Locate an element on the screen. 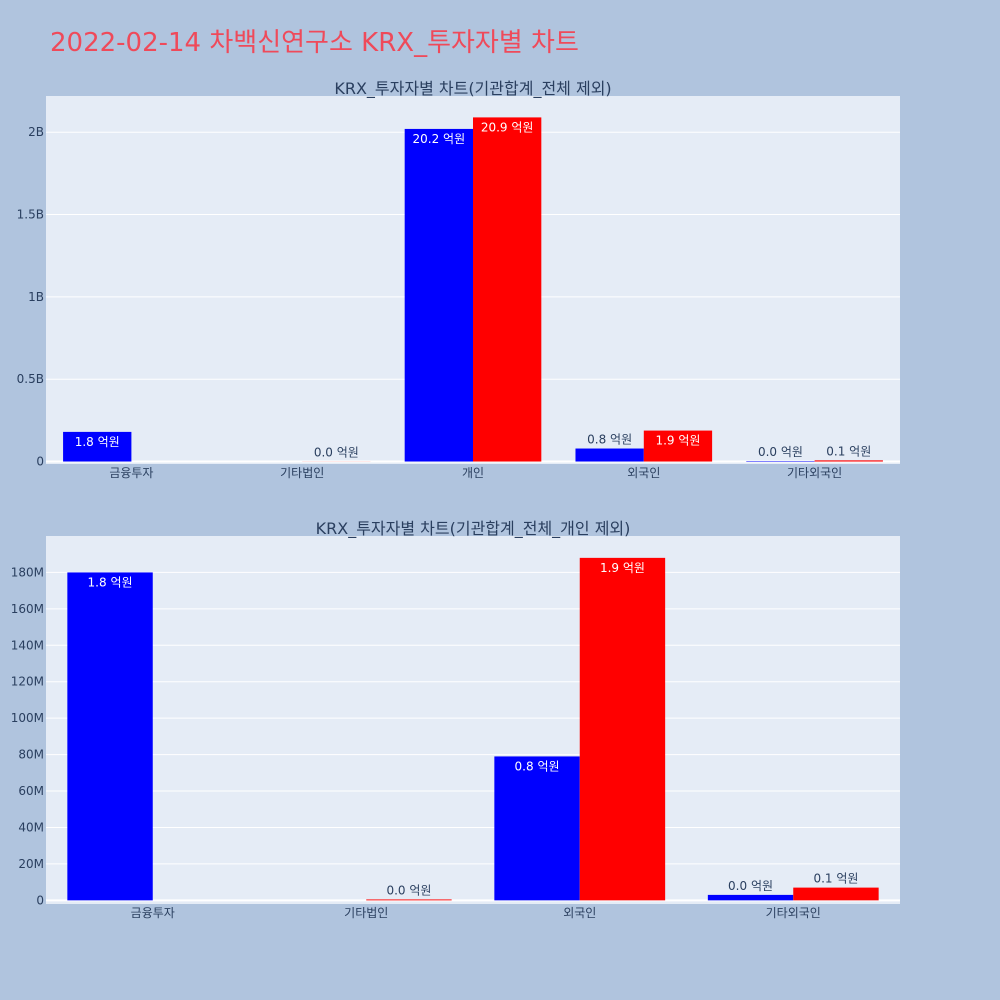 The image size is (1000, 1000). y-tick-label: 120M is located at coordinates (27, 682).